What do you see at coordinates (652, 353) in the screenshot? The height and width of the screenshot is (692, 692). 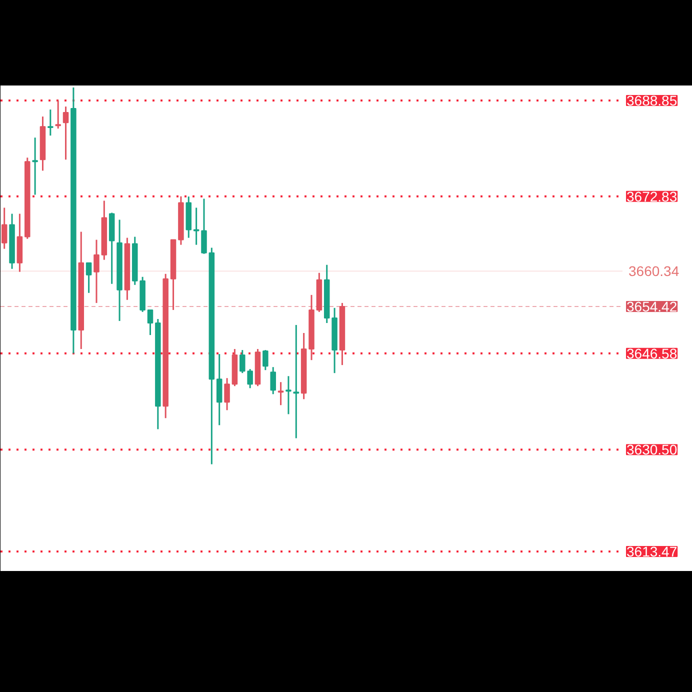 I see `ref-line-label: 3646.58` at bounding box center [652, 353].